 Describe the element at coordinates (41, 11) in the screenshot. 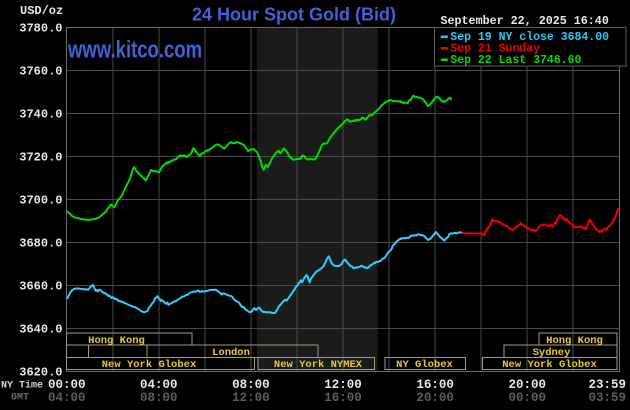

I see `svg-text: USD/oz` at that location.